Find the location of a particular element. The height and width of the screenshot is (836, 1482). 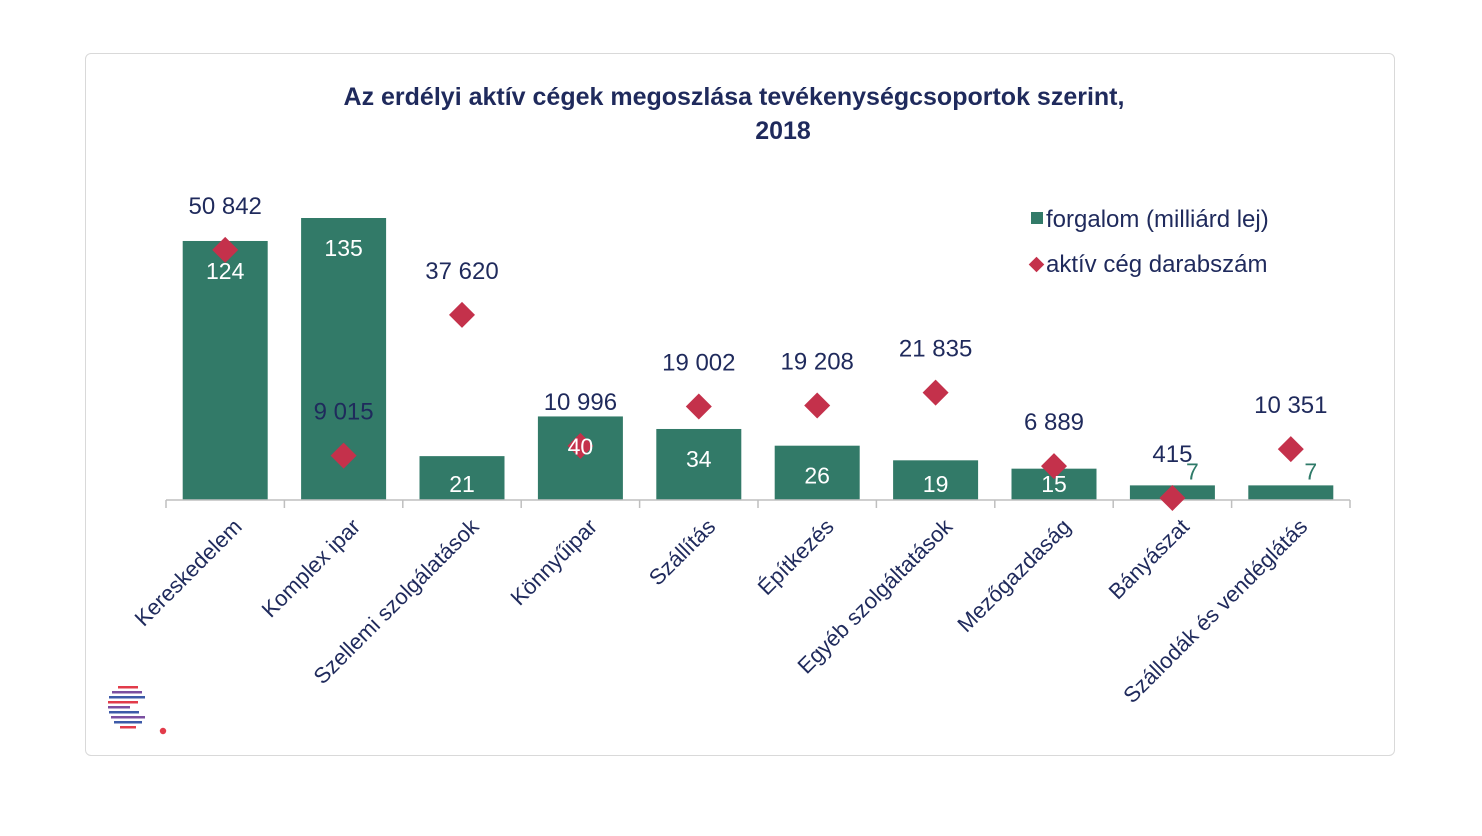

legend-bar-swatch is located at coordinates (1037, 218).